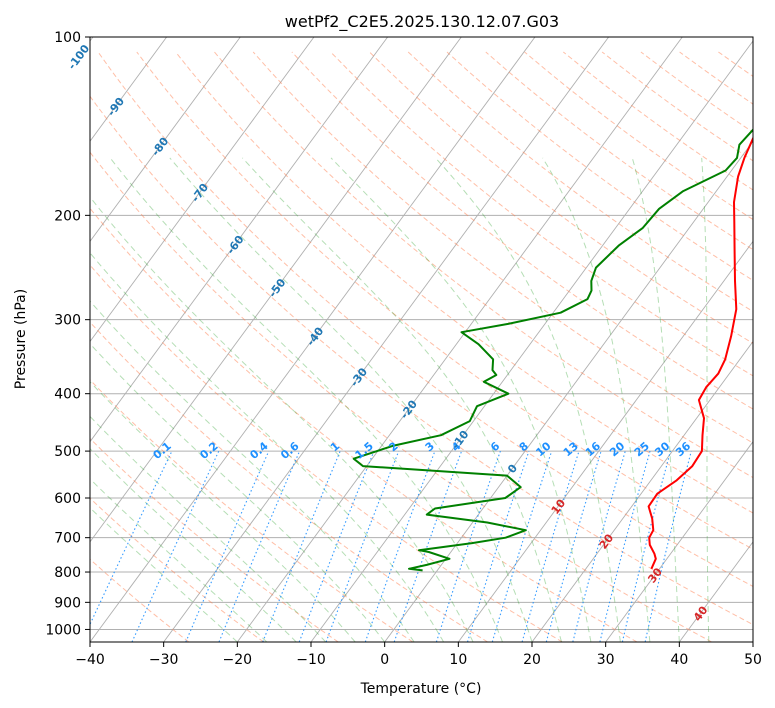  Describe the element at coordinates (67, 499) in the screenshot. I see `y-tick-label: 600` at that location.